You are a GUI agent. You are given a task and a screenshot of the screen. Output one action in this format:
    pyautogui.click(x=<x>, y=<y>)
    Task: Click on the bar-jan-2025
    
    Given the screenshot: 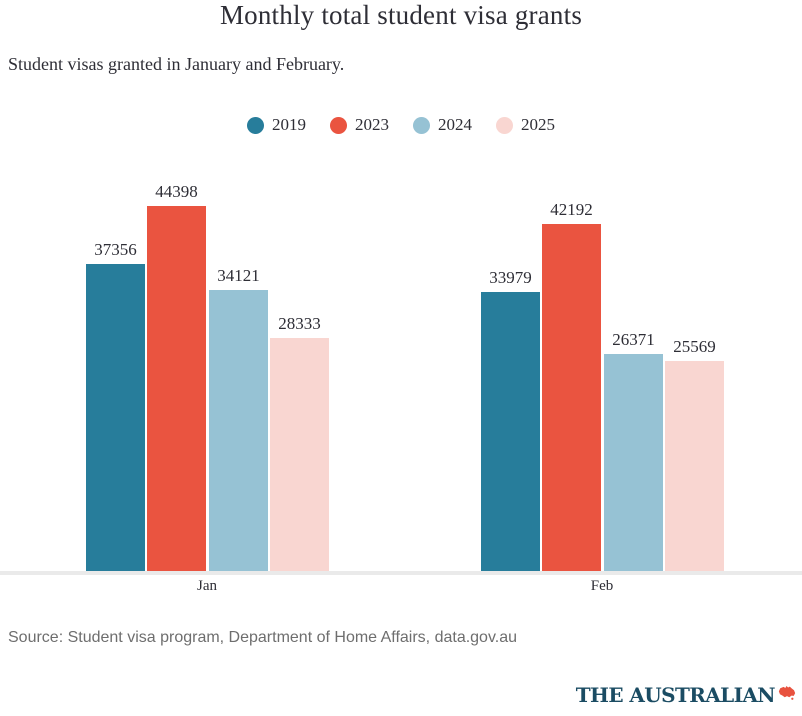 What is the action you would take?
    pyautogui.click(x=299, y=454)
    